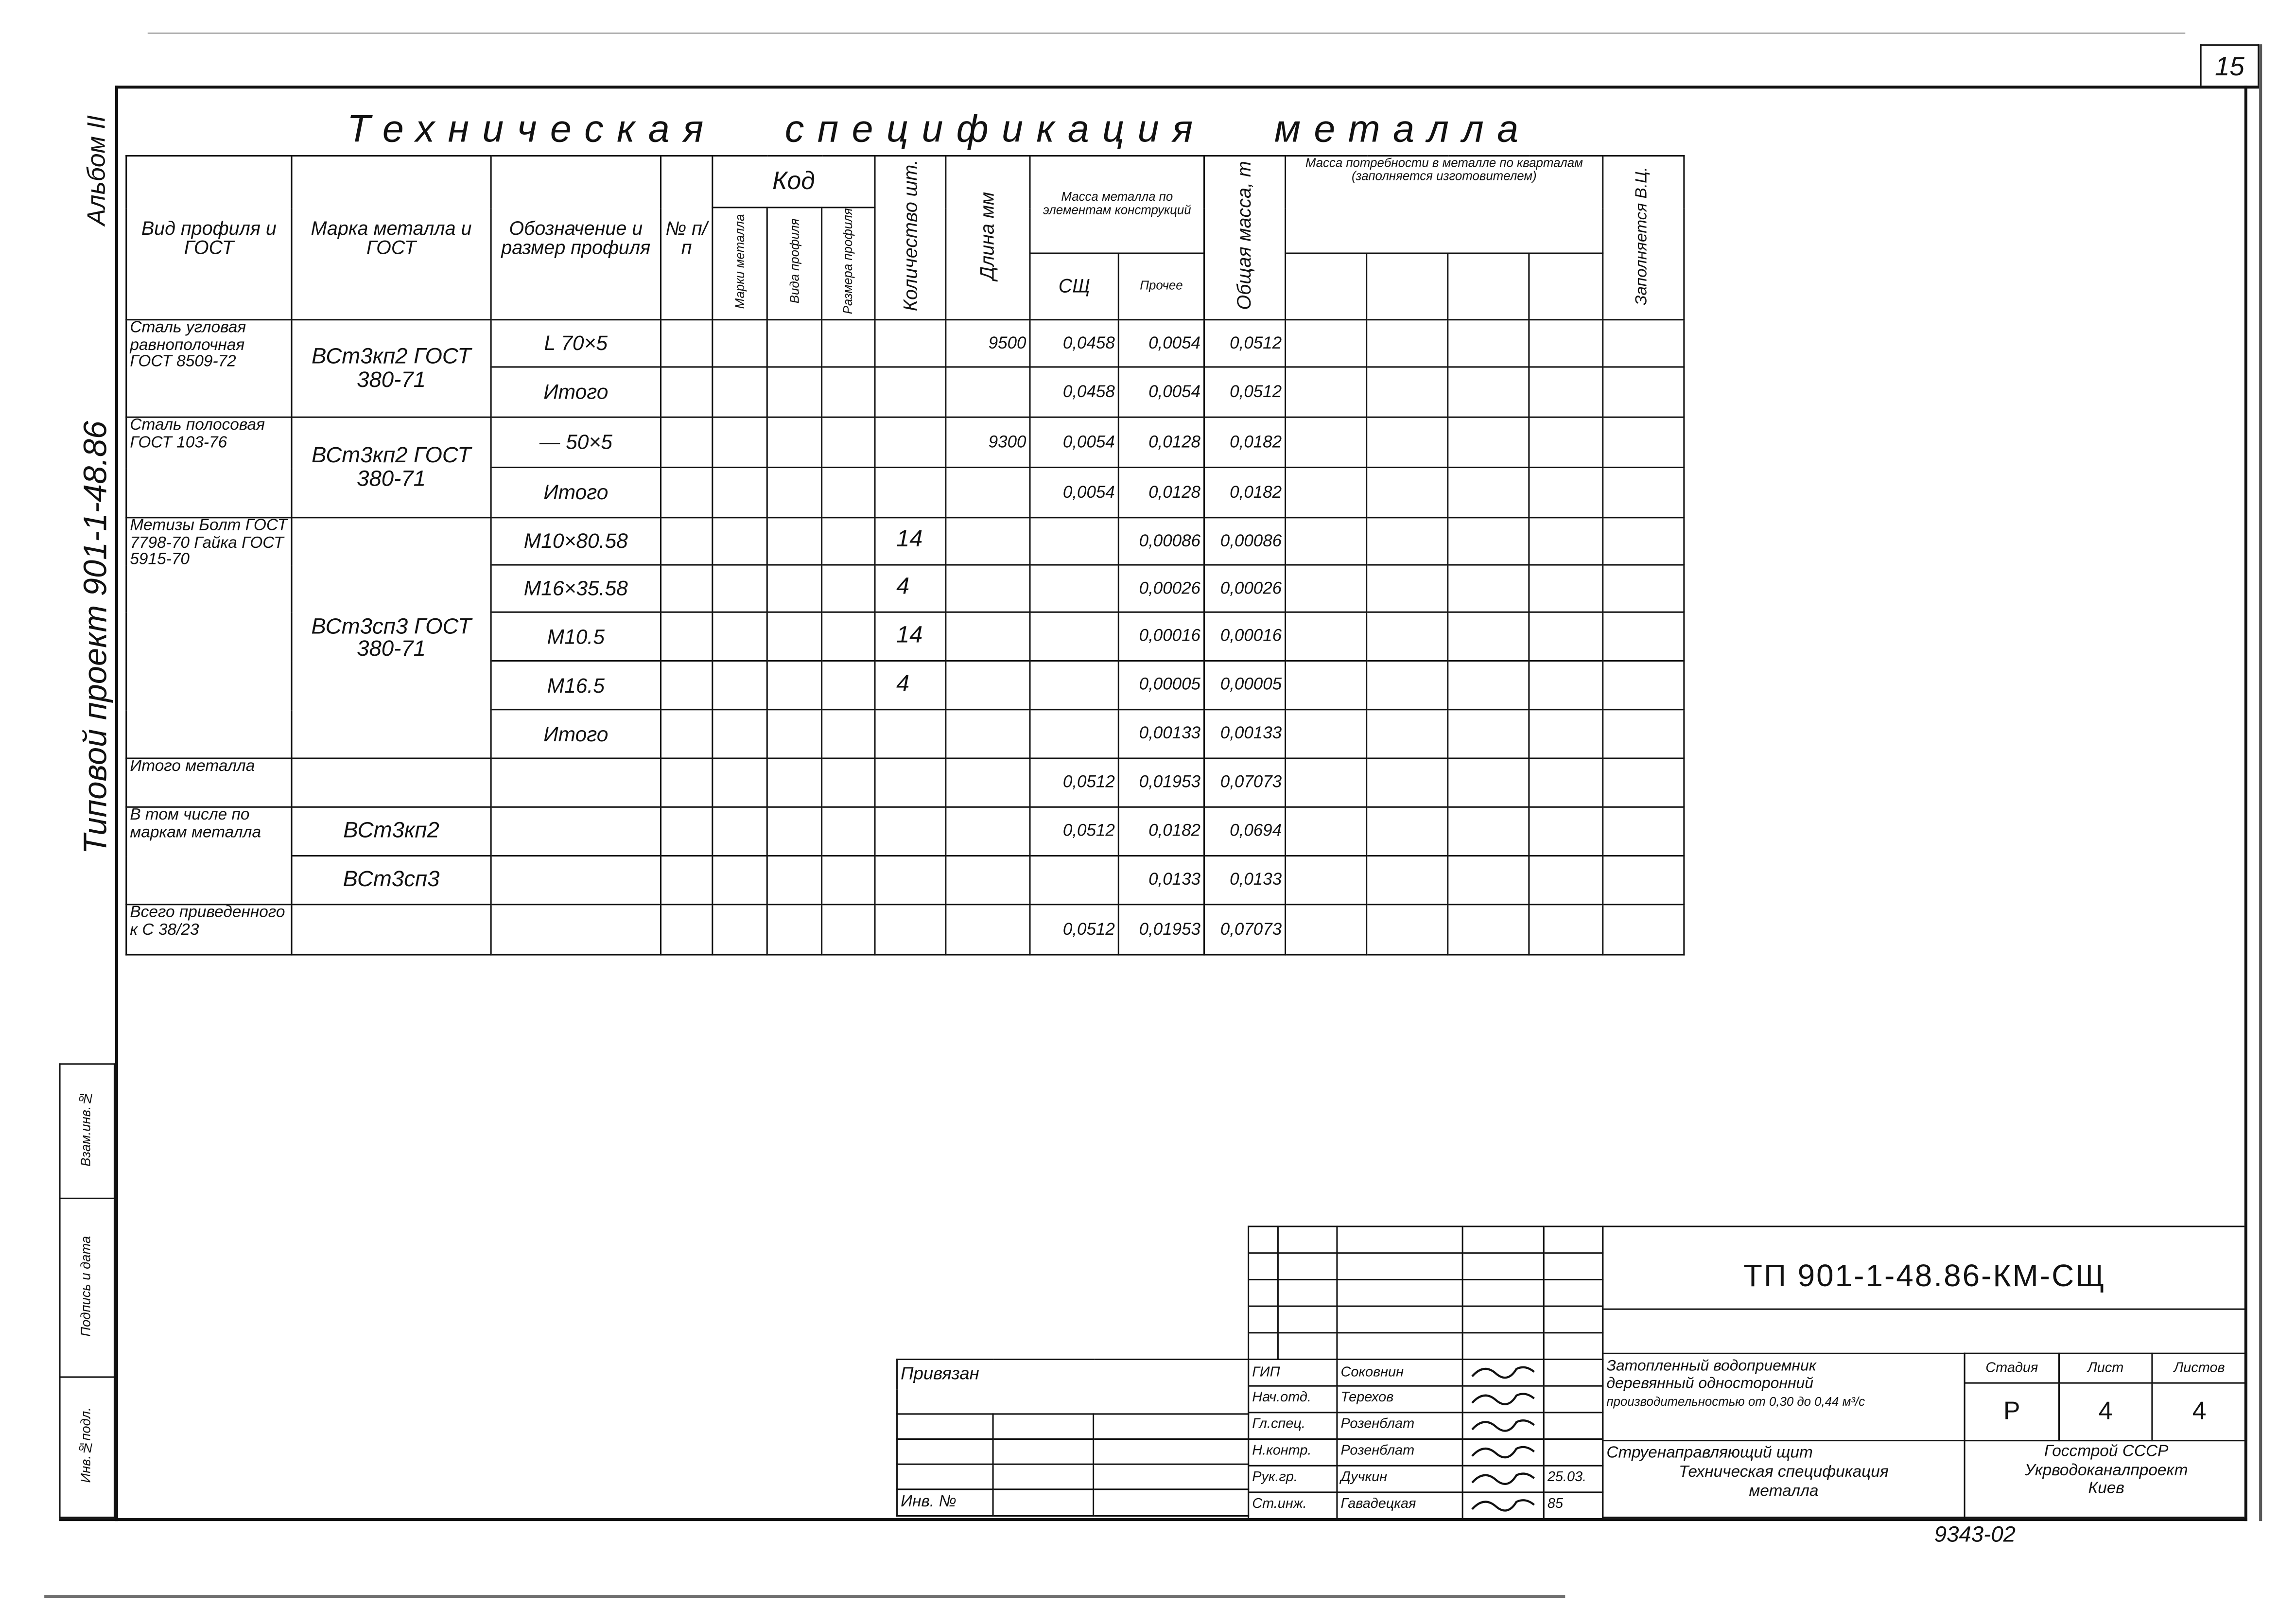  Describe the element at coordinates (576, 443) in the screenshot. I see `designation: — 50×5` at that location.